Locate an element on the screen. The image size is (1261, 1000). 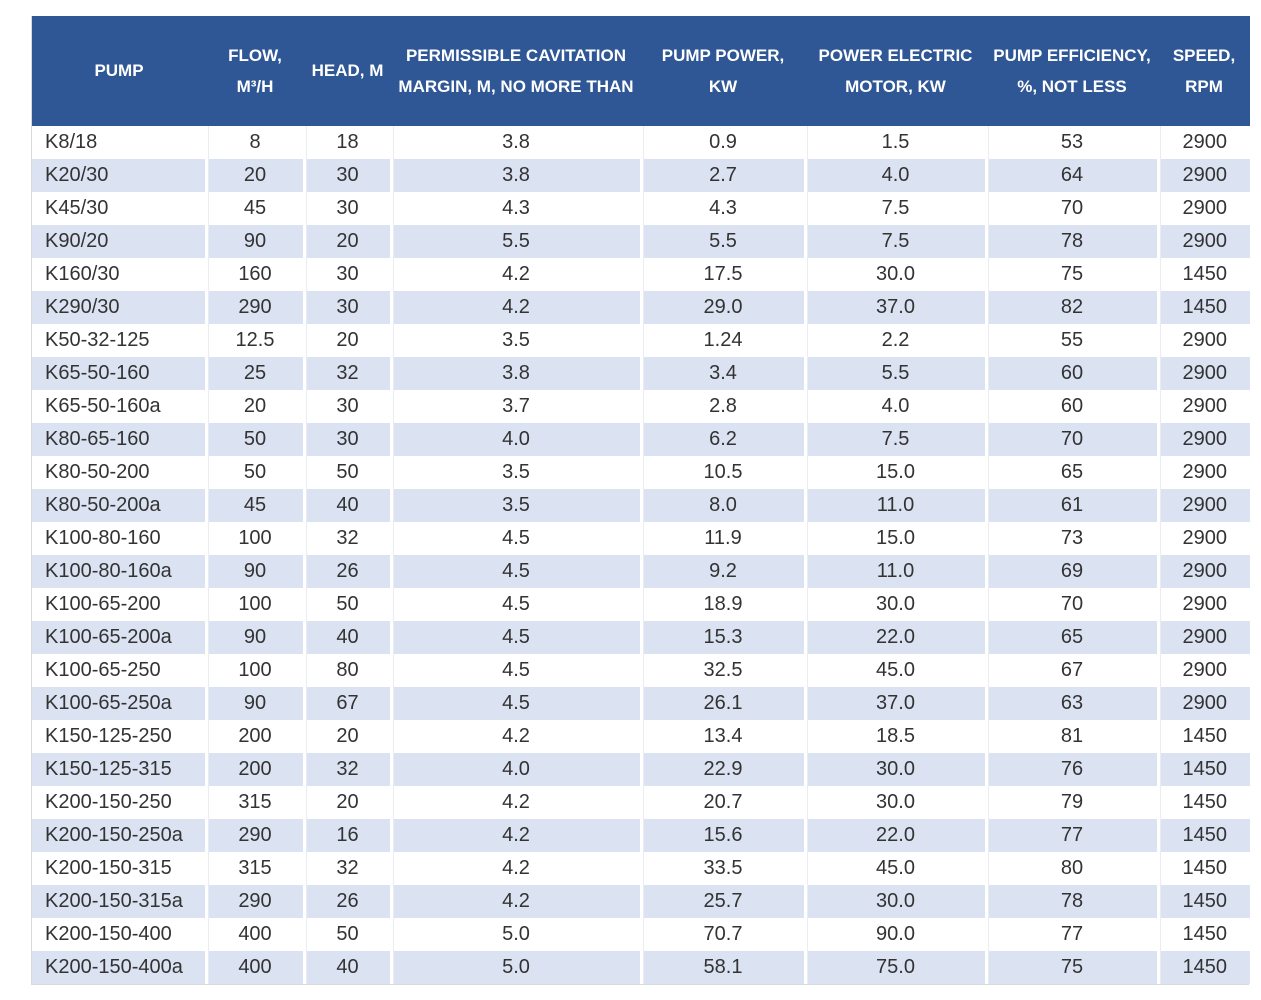
cell-flow: 25 is located at coordinates (254, 373).